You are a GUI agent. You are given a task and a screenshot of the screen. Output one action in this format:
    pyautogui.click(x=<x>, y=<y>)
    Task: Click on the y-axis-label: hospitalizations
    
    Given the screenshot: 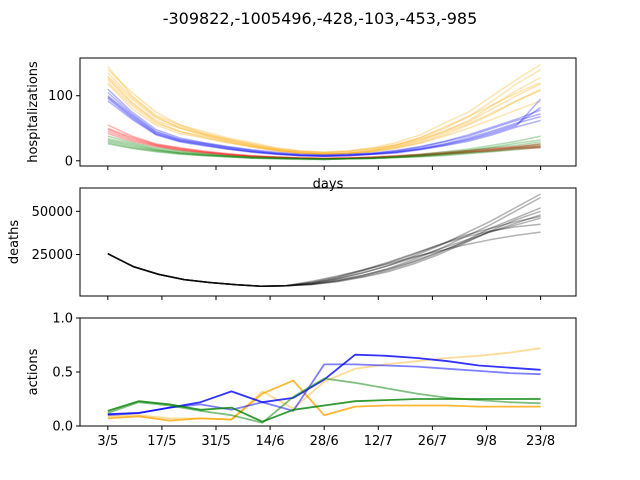 What is the action you would take?
    pyautogui.click(x=33, y=112)
    